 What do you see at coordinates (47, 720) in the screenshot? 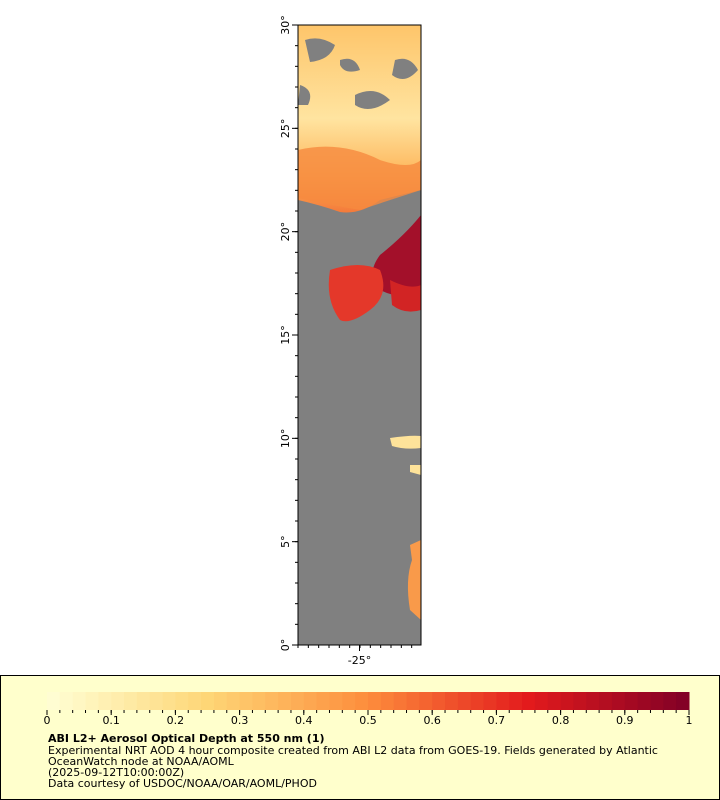
I see `colorbar-tick-label: 0` at bounding box center [47, 720].